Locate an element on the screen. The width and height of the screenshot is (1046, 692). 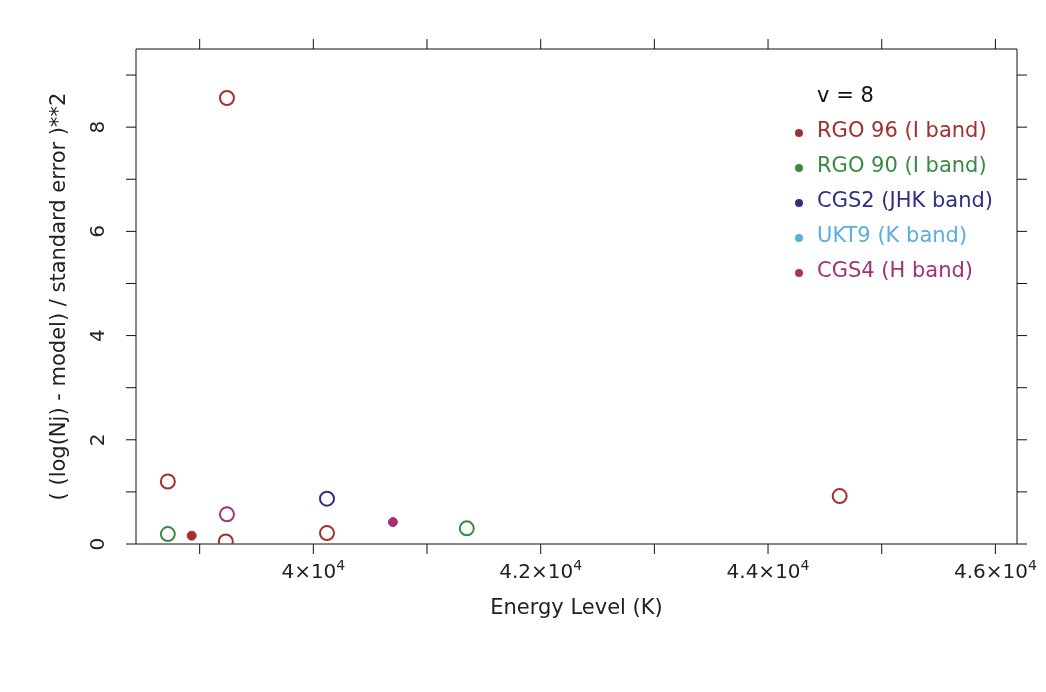
y-tick-label: 2 is located at coordinates (97, 440).